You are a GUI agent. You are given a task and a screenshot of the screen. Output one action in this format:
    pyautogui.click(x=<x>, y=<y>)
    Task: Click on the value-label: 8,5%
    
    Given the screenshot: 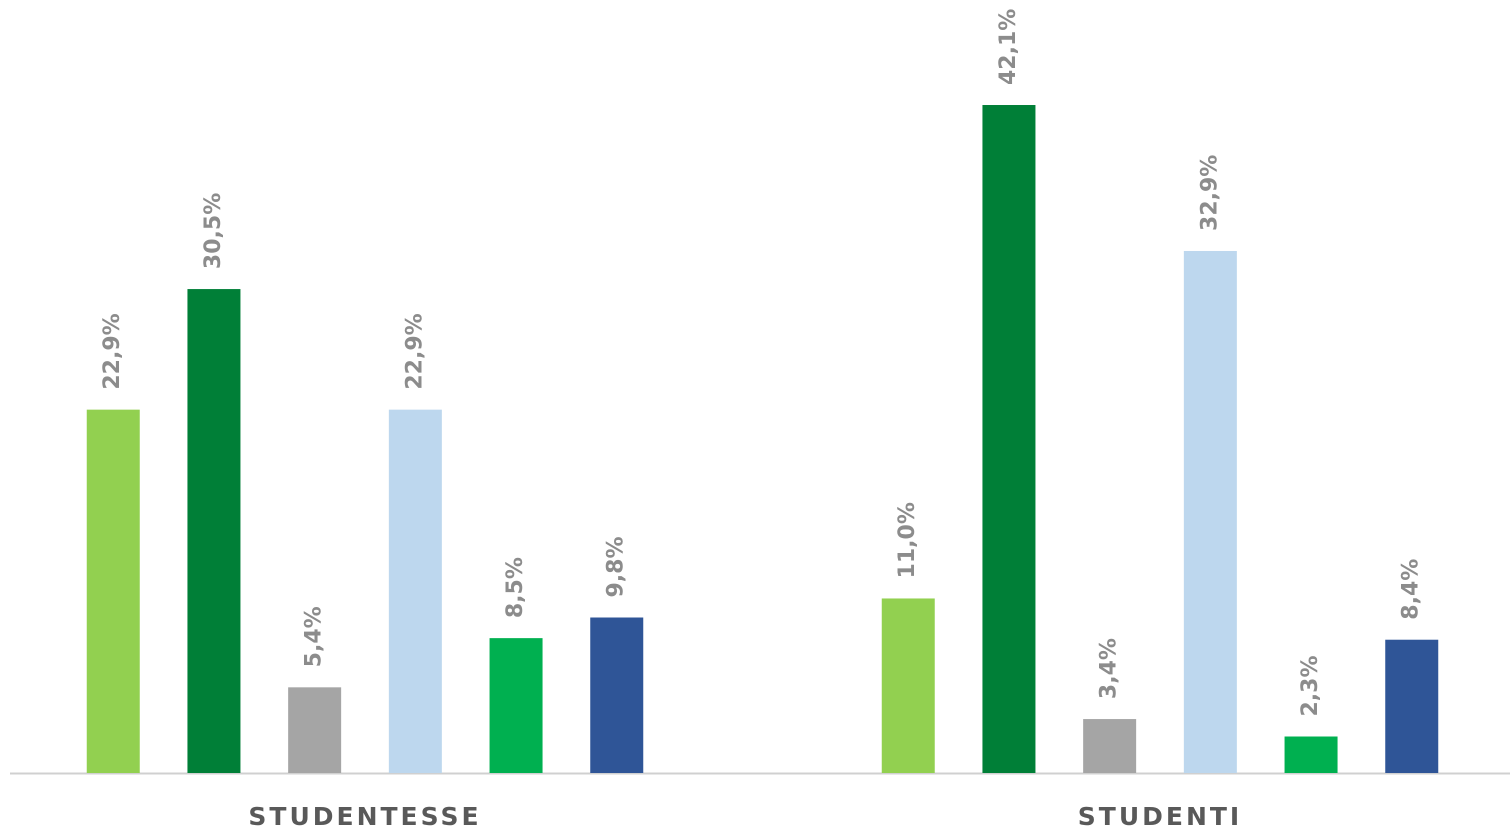 What is the action you would take?
    pyautogui.click(x=515, y=587)
    